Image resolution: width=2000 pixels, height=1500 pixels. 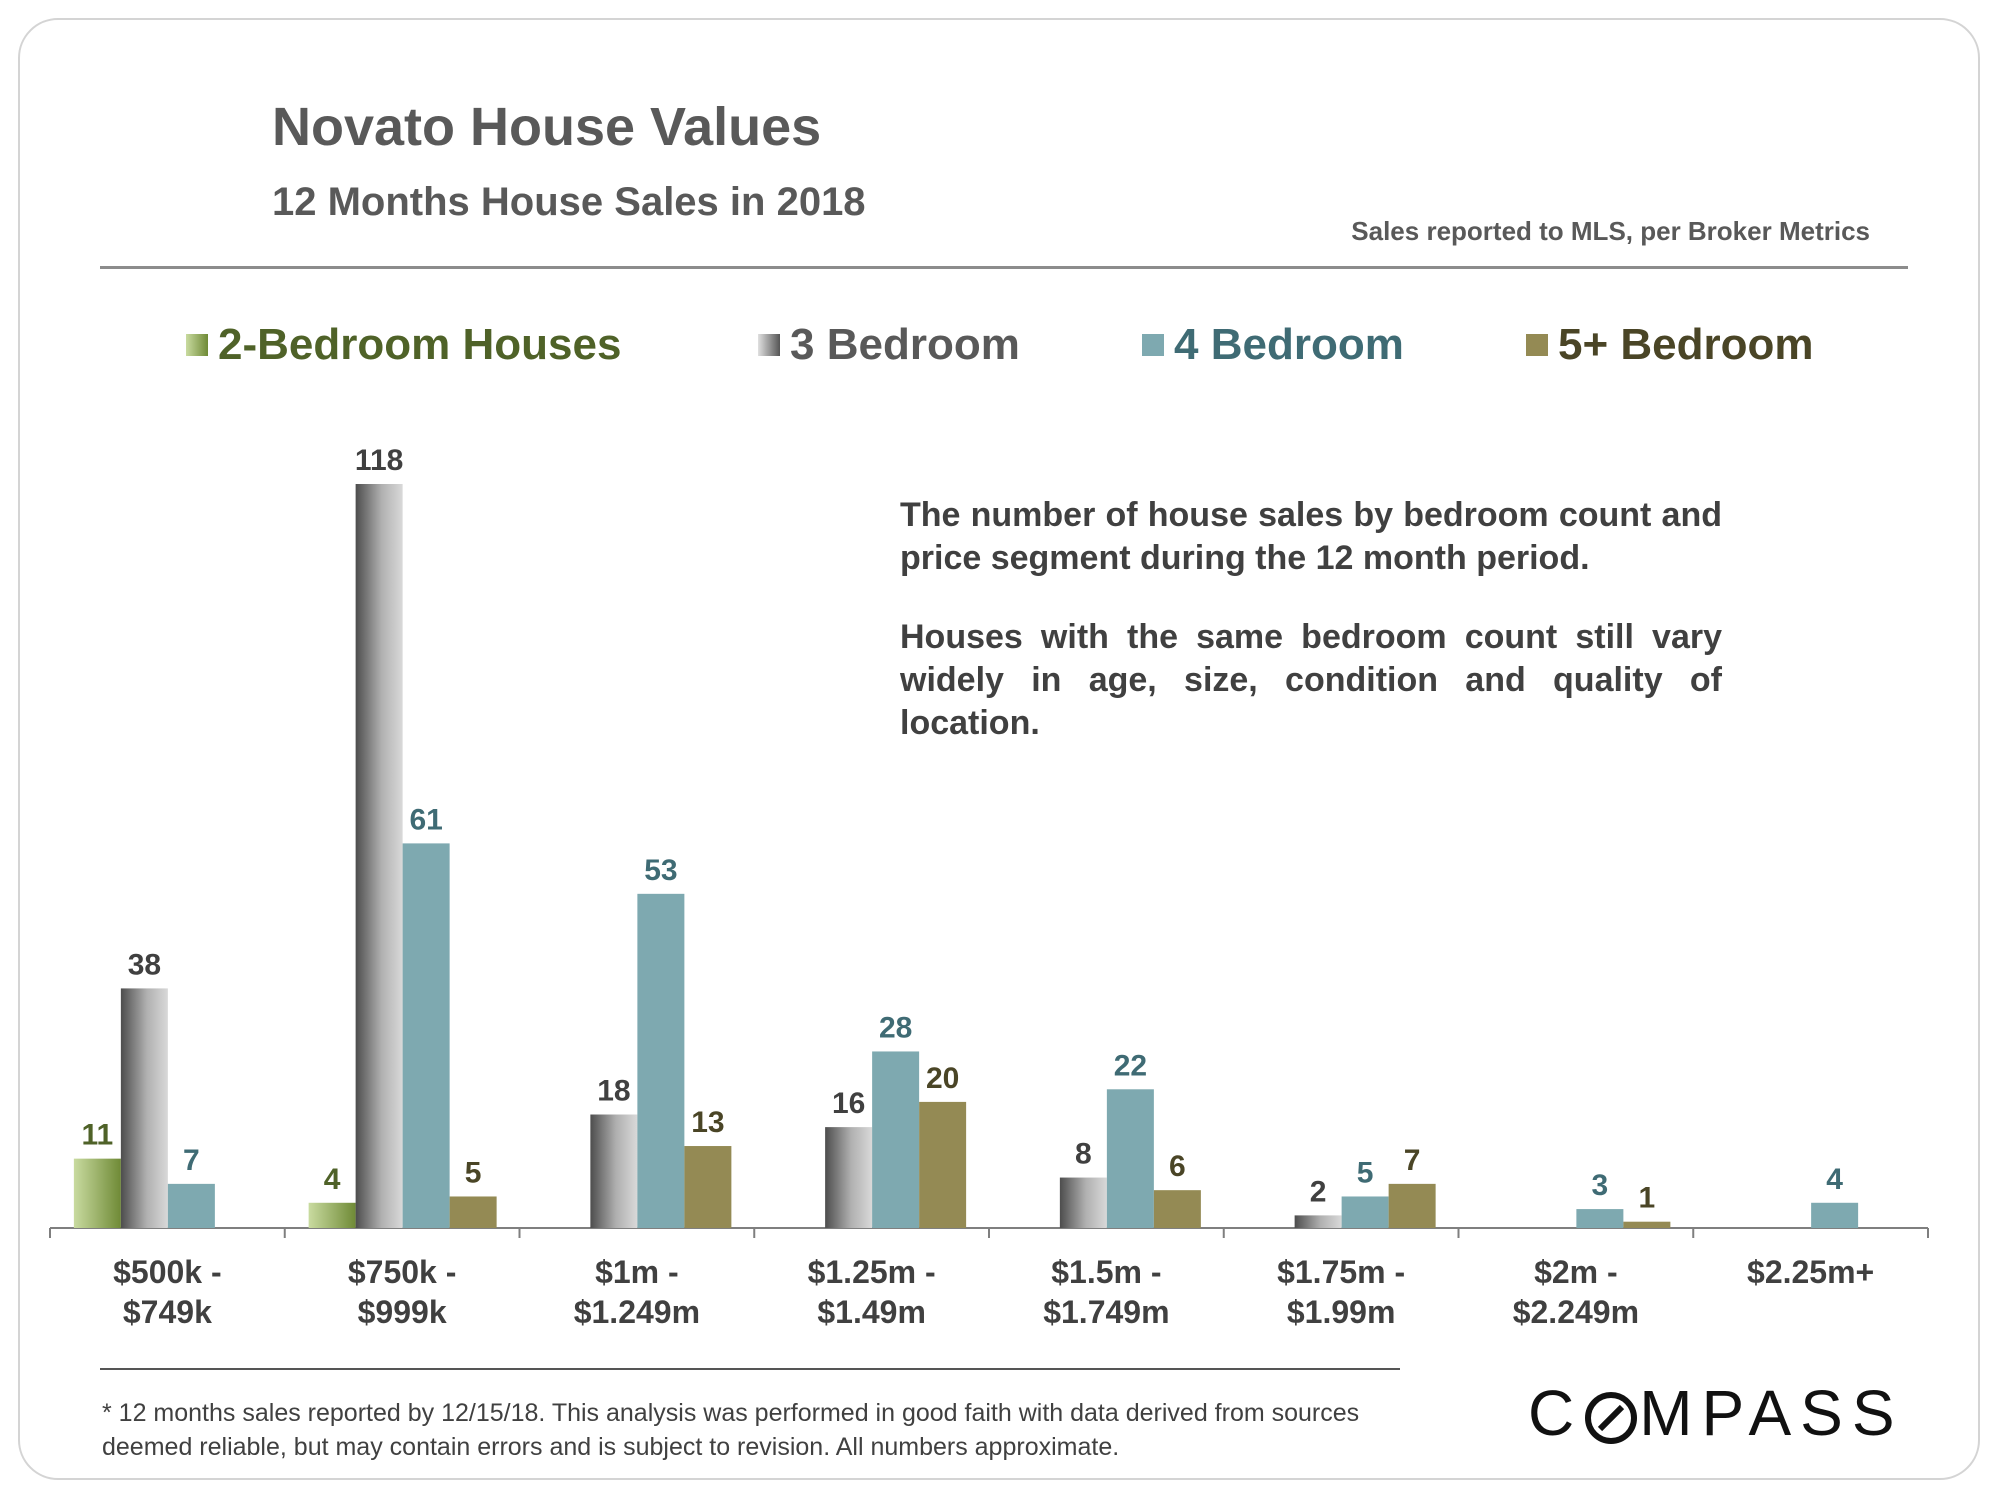 What do you see at coordinates (905, 344) in the screenshot?
I see `legend-label-3-bedroom: 3 Bedroom` at bounding box center [905, 344].